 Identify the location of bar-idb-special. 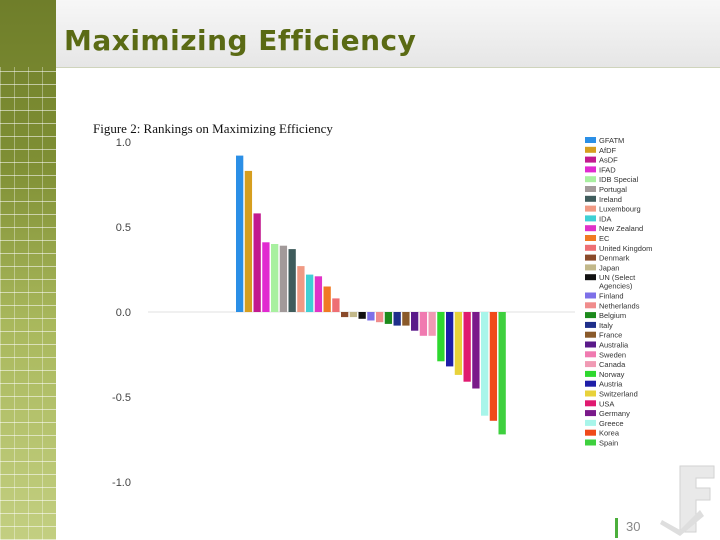
(275, 278).